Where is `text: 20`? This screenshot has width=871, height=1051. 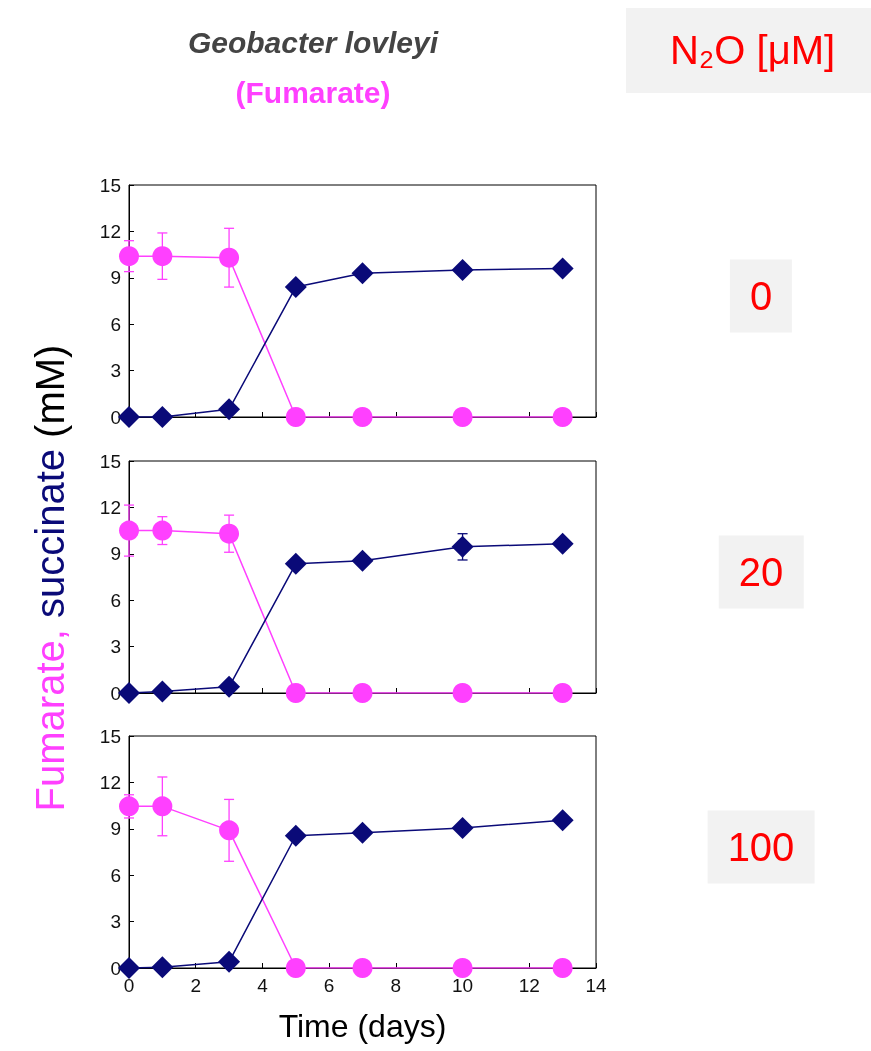
text: 20 is located at coordinates (761, 572).